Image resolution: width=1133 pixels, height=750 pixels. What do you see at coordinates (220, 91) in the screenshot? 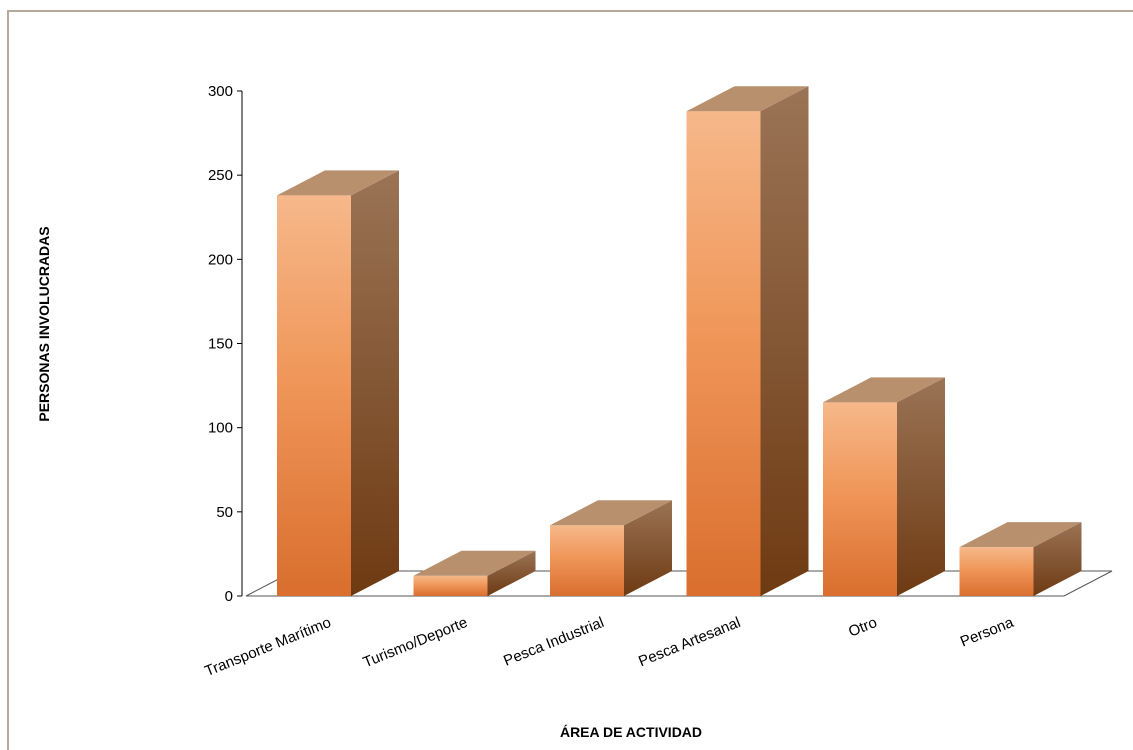
I see `y-tick-label: 300` at bounding box center [220, 91].